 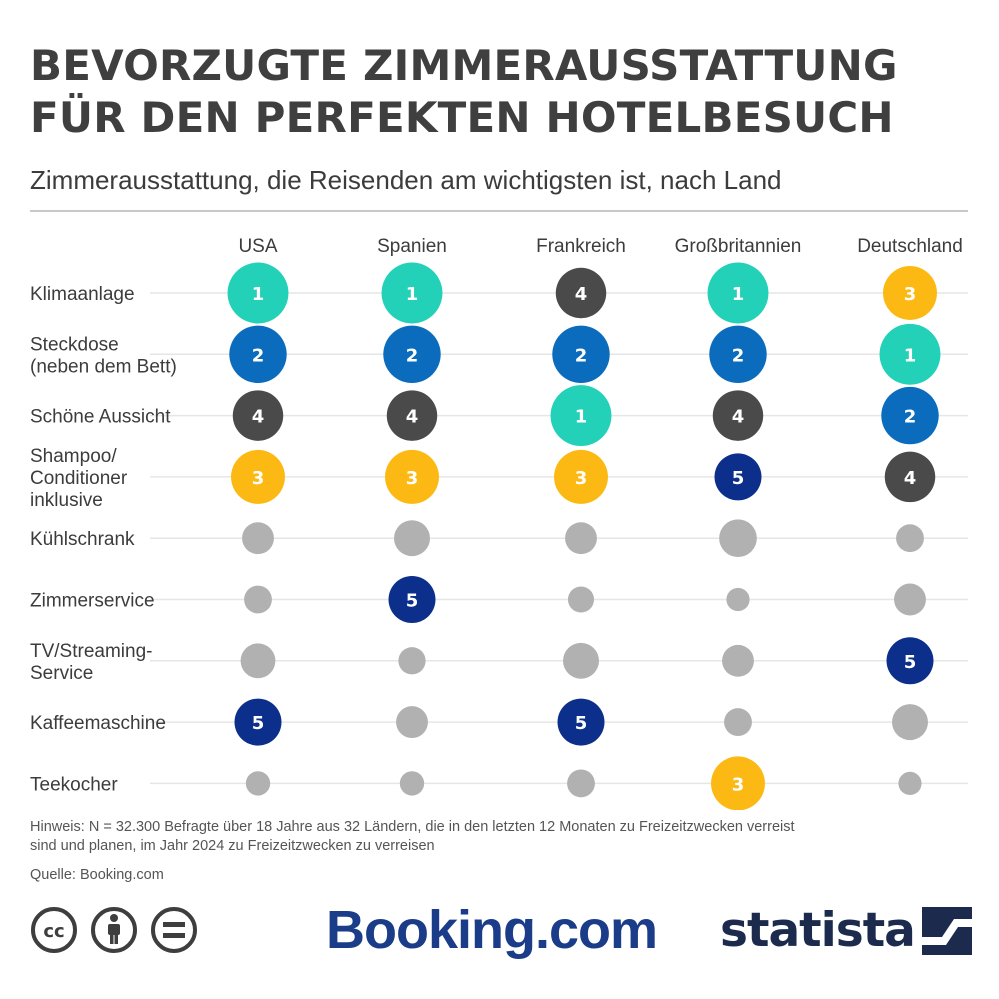 What do you see at coordinates (499, 211) in the screenshot?
I see `header-divider` at bounding box center [499, 211].